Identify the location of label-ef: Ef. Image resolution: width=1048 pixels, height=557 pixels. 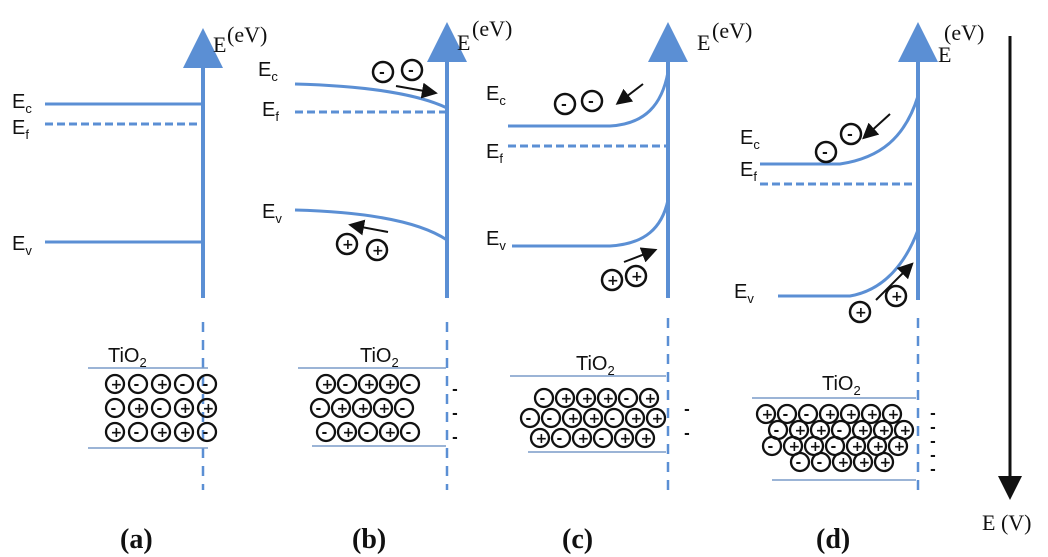
(270, 111).